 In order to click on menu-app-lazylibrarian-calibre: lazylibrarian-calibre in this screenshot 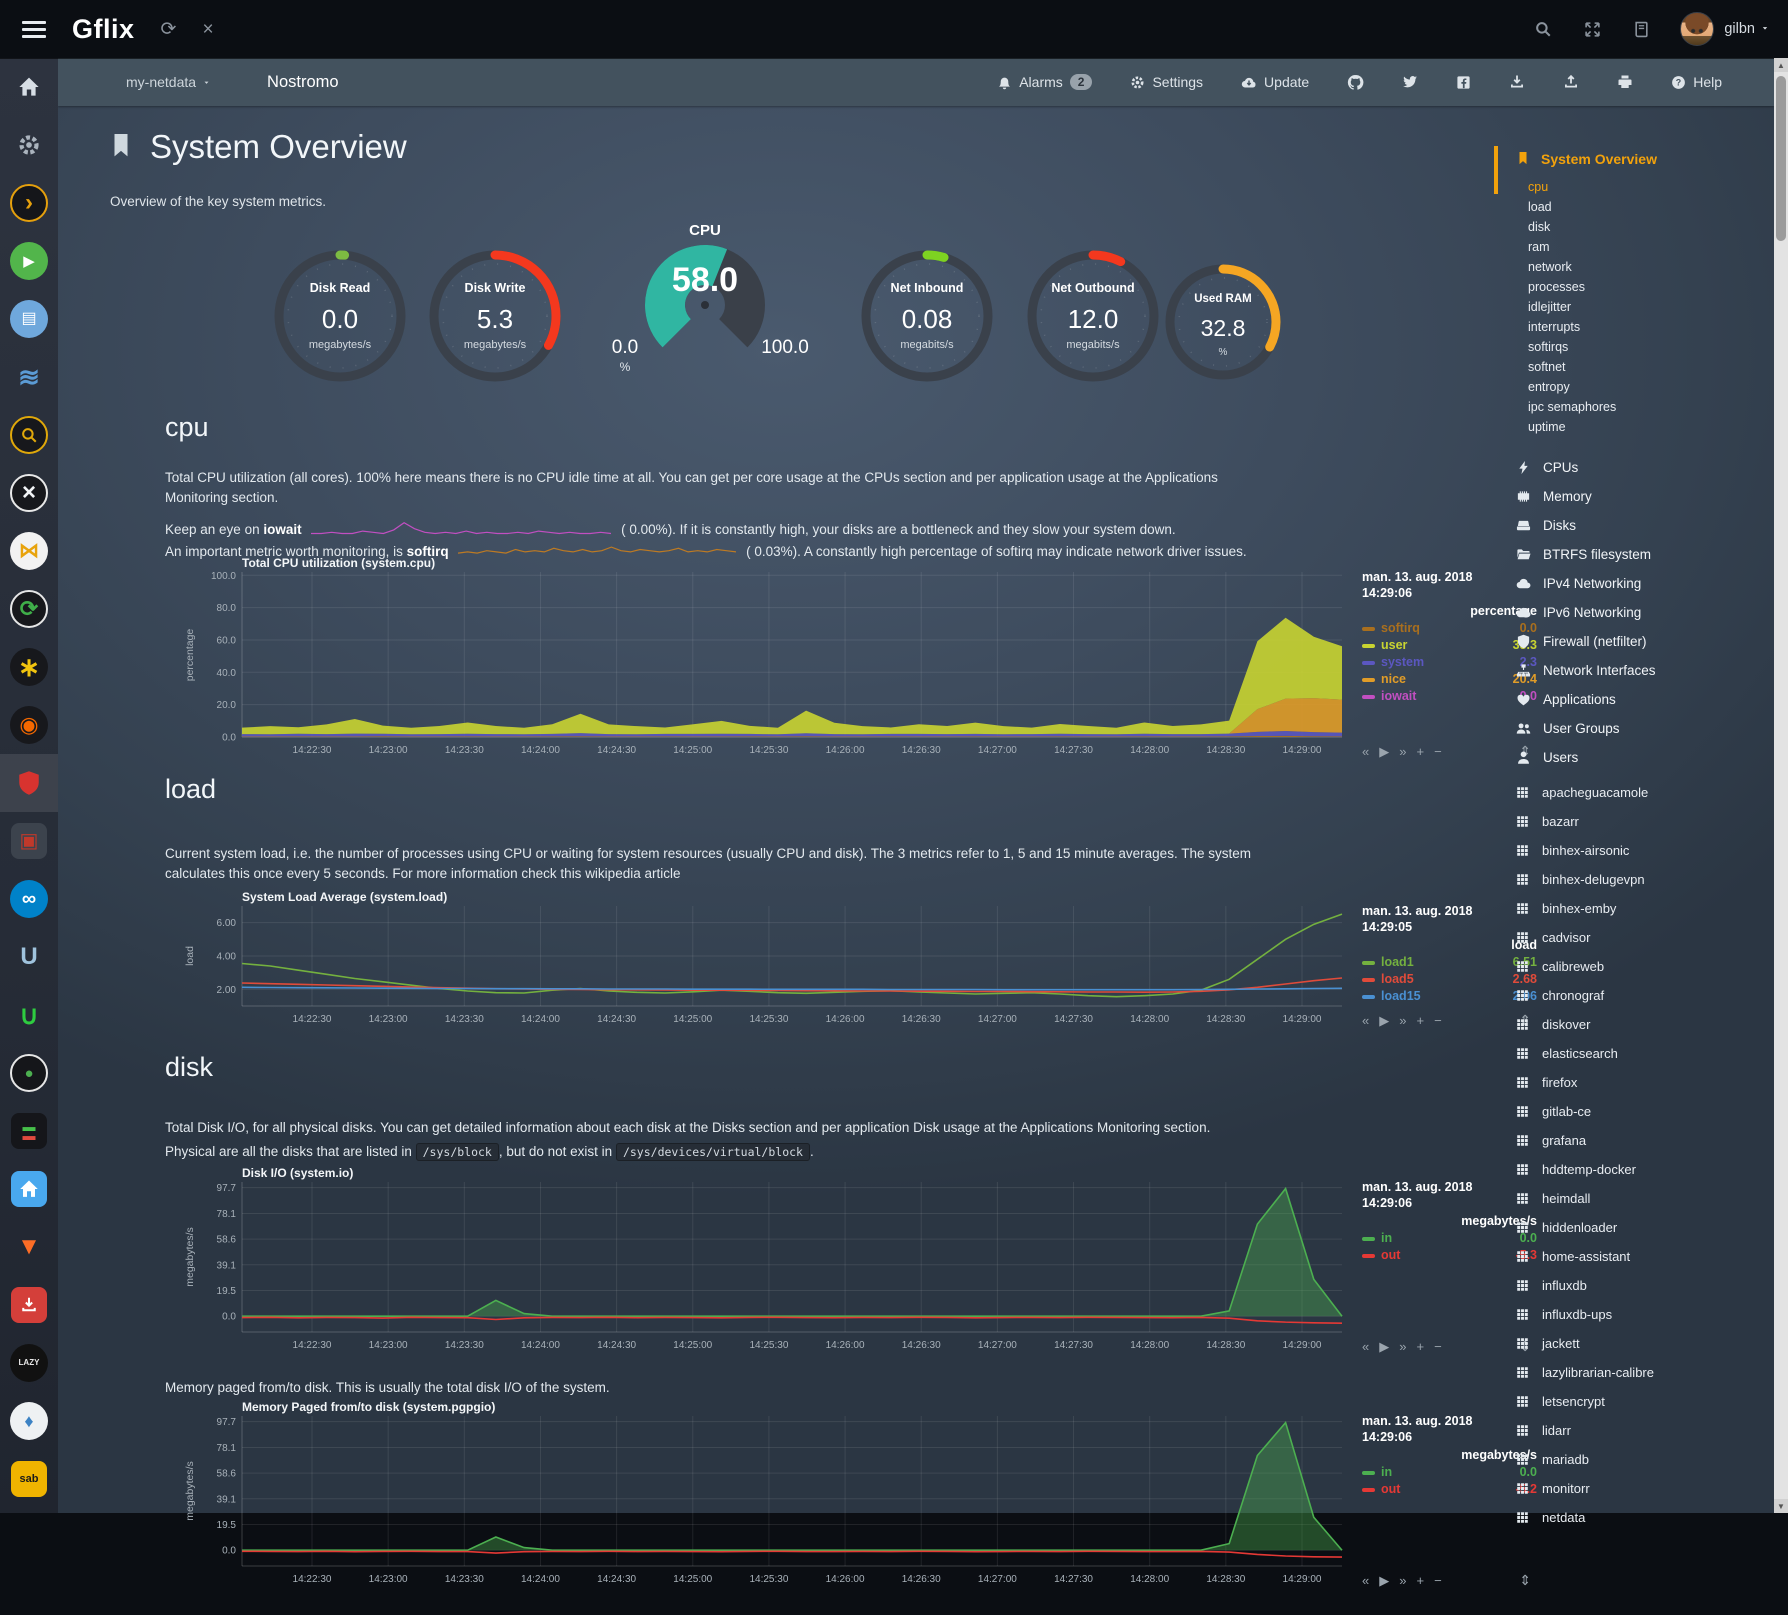, I will do `click(1643, 1372)`.